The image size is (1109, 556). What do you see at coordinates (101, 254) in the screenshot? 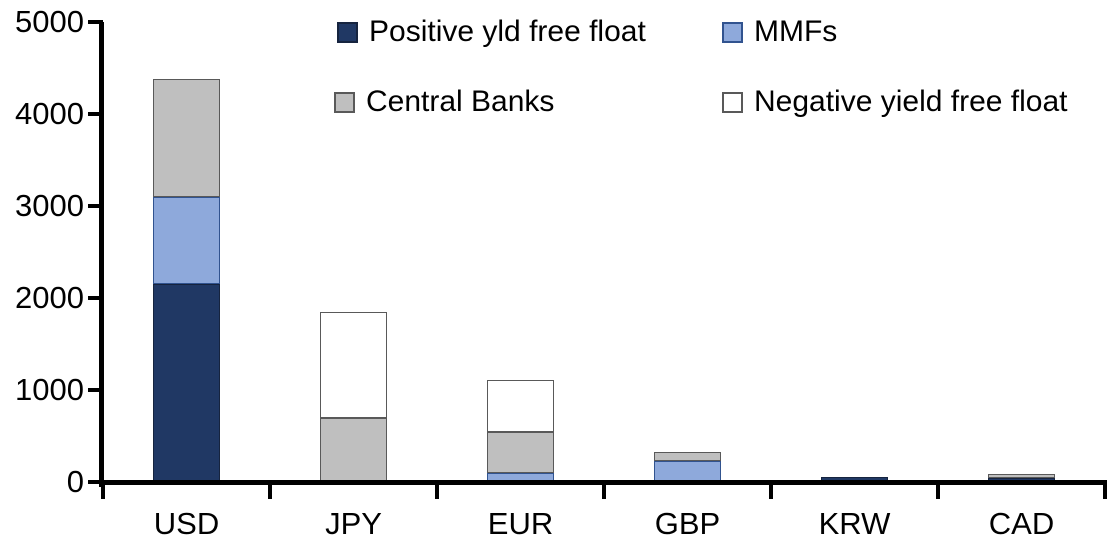
I see `y-axis` at bounding box center [101, 254].